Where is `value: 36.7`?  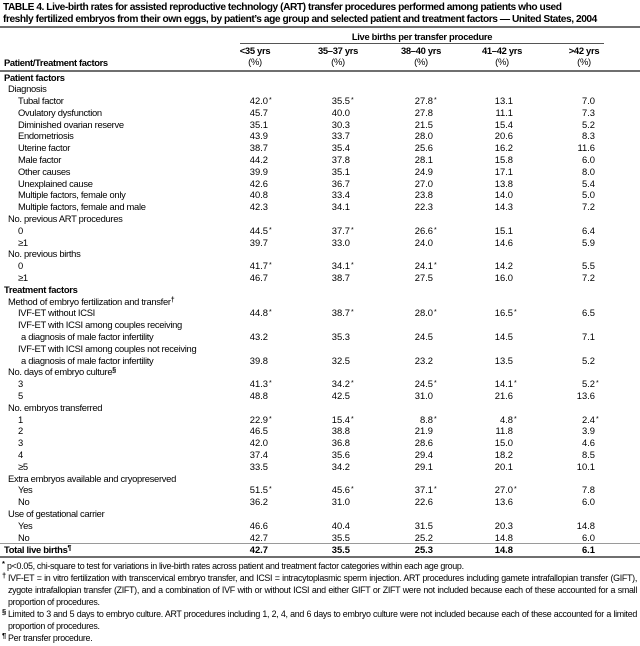
value: 36.7 is located at coordinates (340, 183).